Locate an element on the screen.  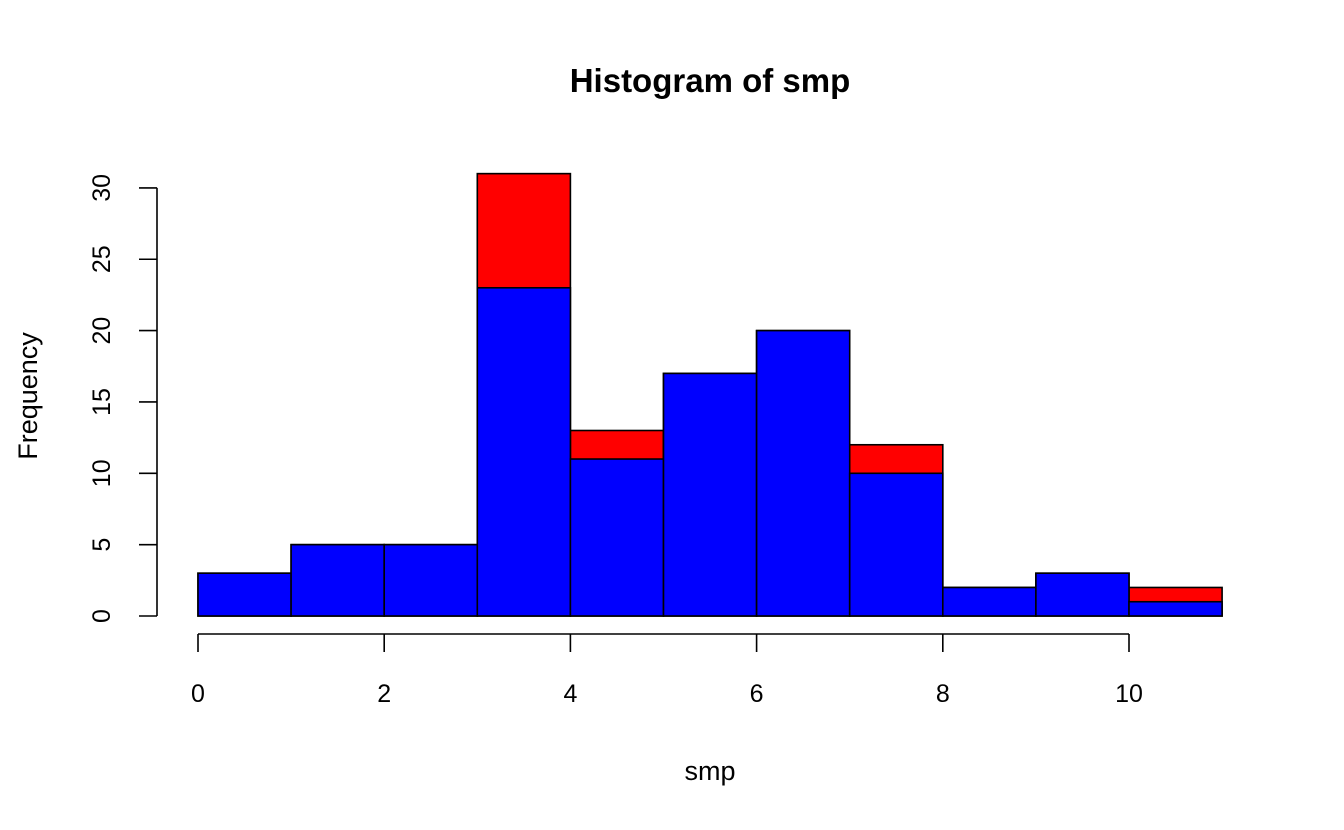
y-tick-label-10: 10 is located at coordinates (102, 473).